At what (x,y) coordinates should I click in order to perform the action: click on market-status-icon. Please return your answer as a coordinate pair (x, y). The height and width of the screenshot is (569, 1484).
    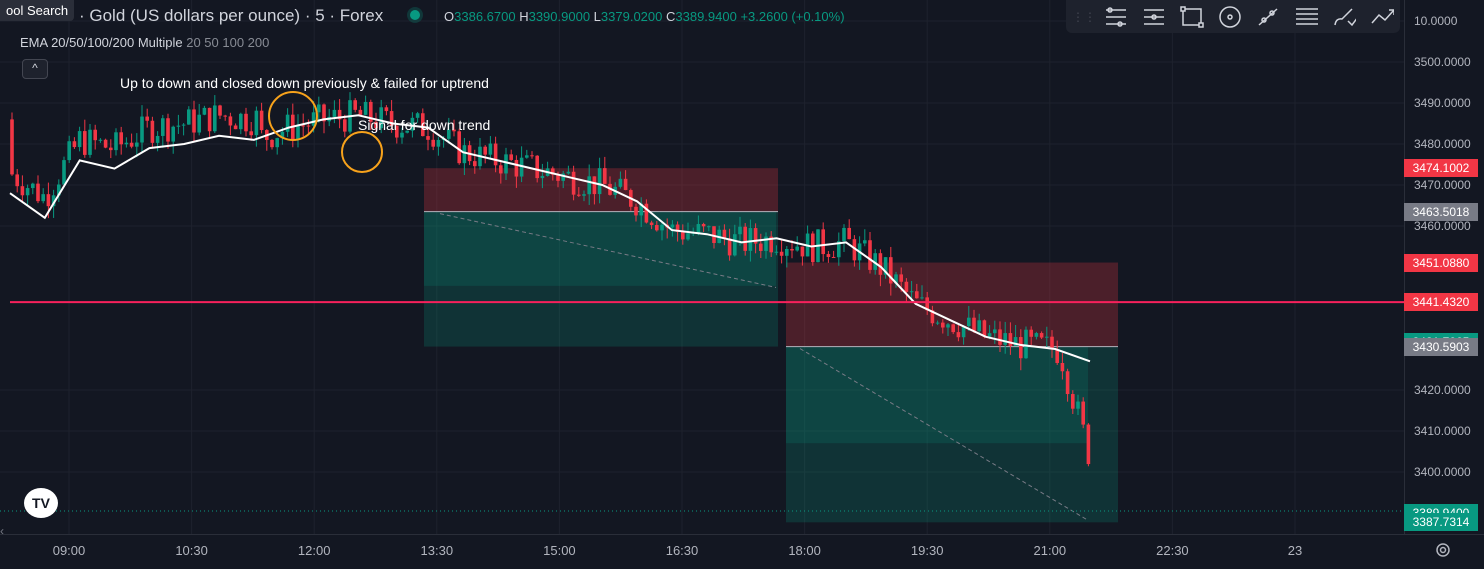
    Looking at the image, I should click on (415, 15).